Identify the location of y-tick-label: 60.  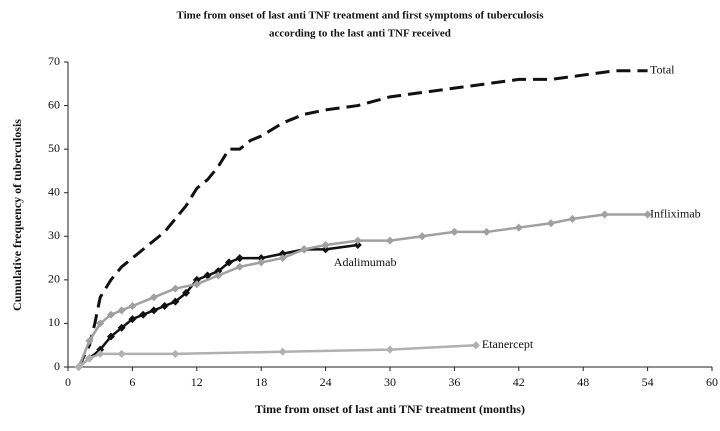
(54, 104).